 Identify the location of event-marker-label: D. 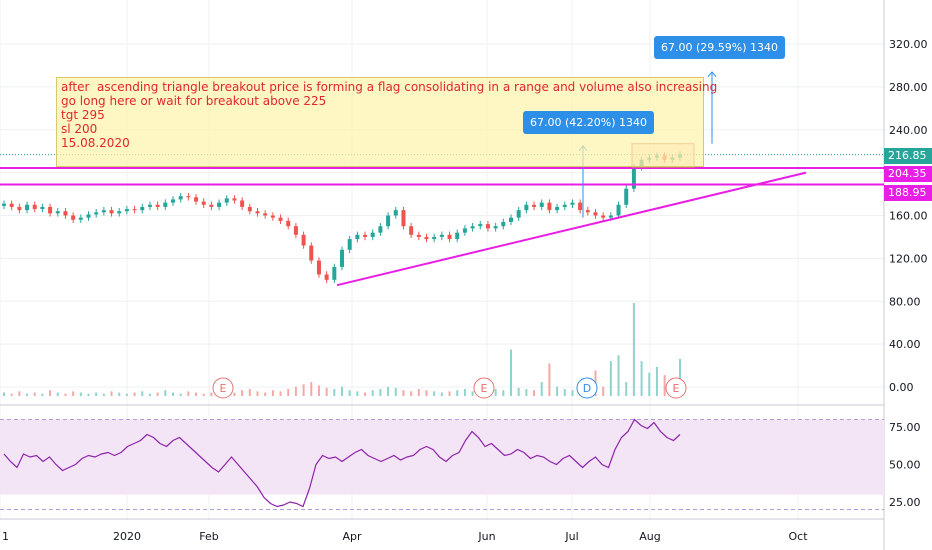
(587, 388).